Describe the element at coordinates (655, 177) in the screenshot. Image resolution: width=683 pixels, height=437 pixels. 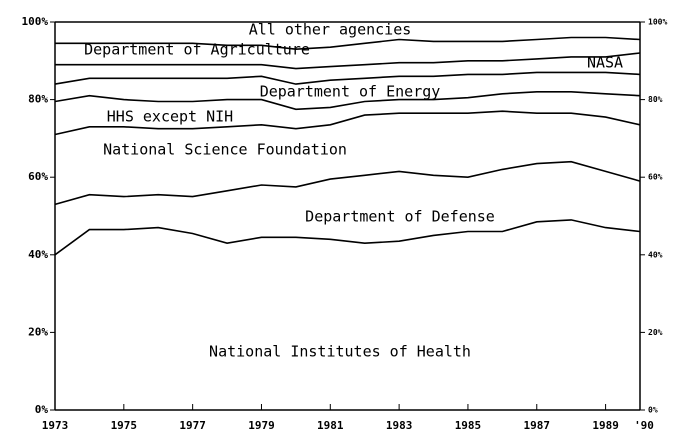
I see `y2-tick-label: 60%` at that location.